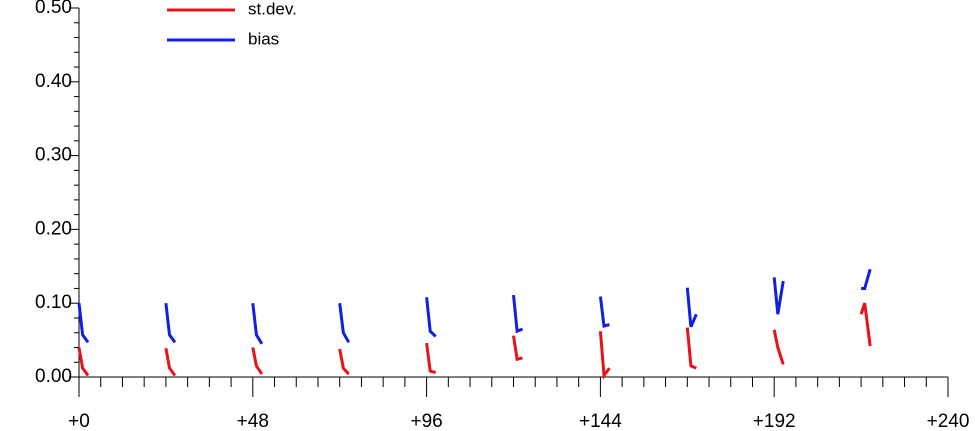 The image size is (975, 431). Describe the element at coordinates (600, 421) in the screenshot. I see `x-tick-label: +144` at that location.